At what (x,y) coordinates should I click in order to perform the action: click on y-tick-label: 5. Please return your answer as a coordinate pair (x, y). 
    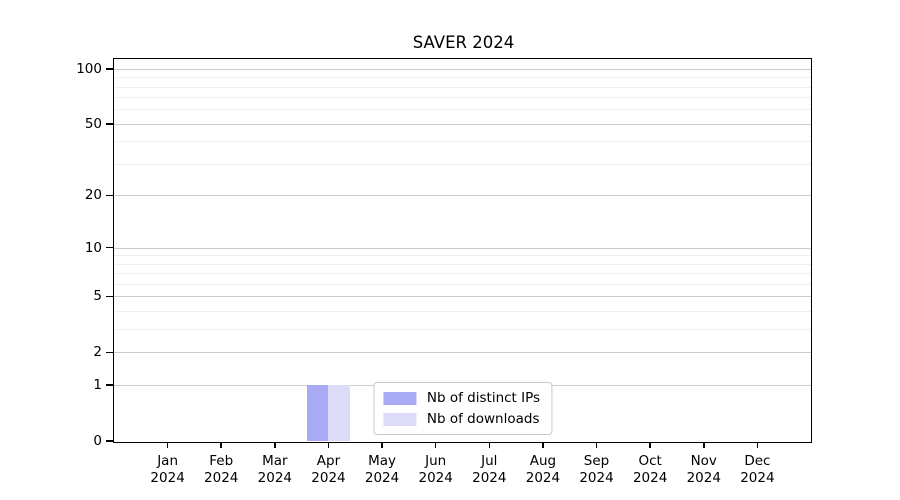
    Looking at the image, I should click on (97, 296).